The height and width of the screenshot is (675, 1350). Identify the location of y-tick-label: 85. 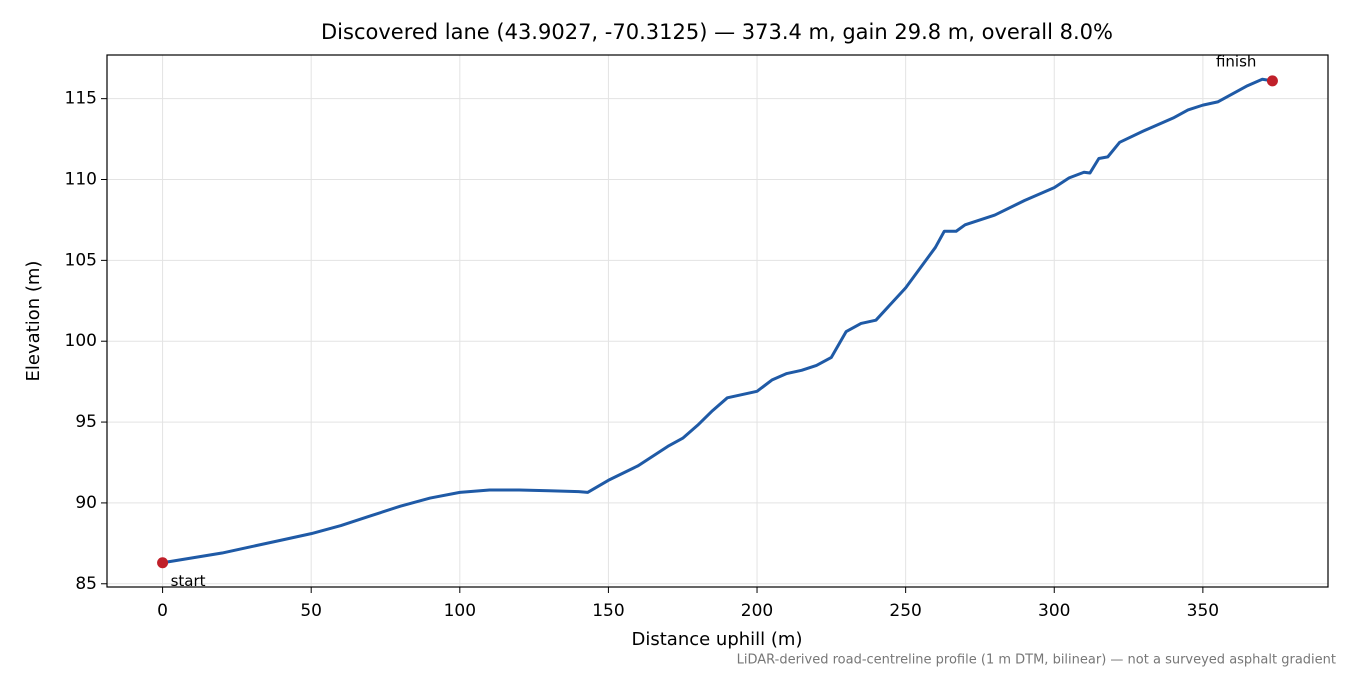
(86, 584).